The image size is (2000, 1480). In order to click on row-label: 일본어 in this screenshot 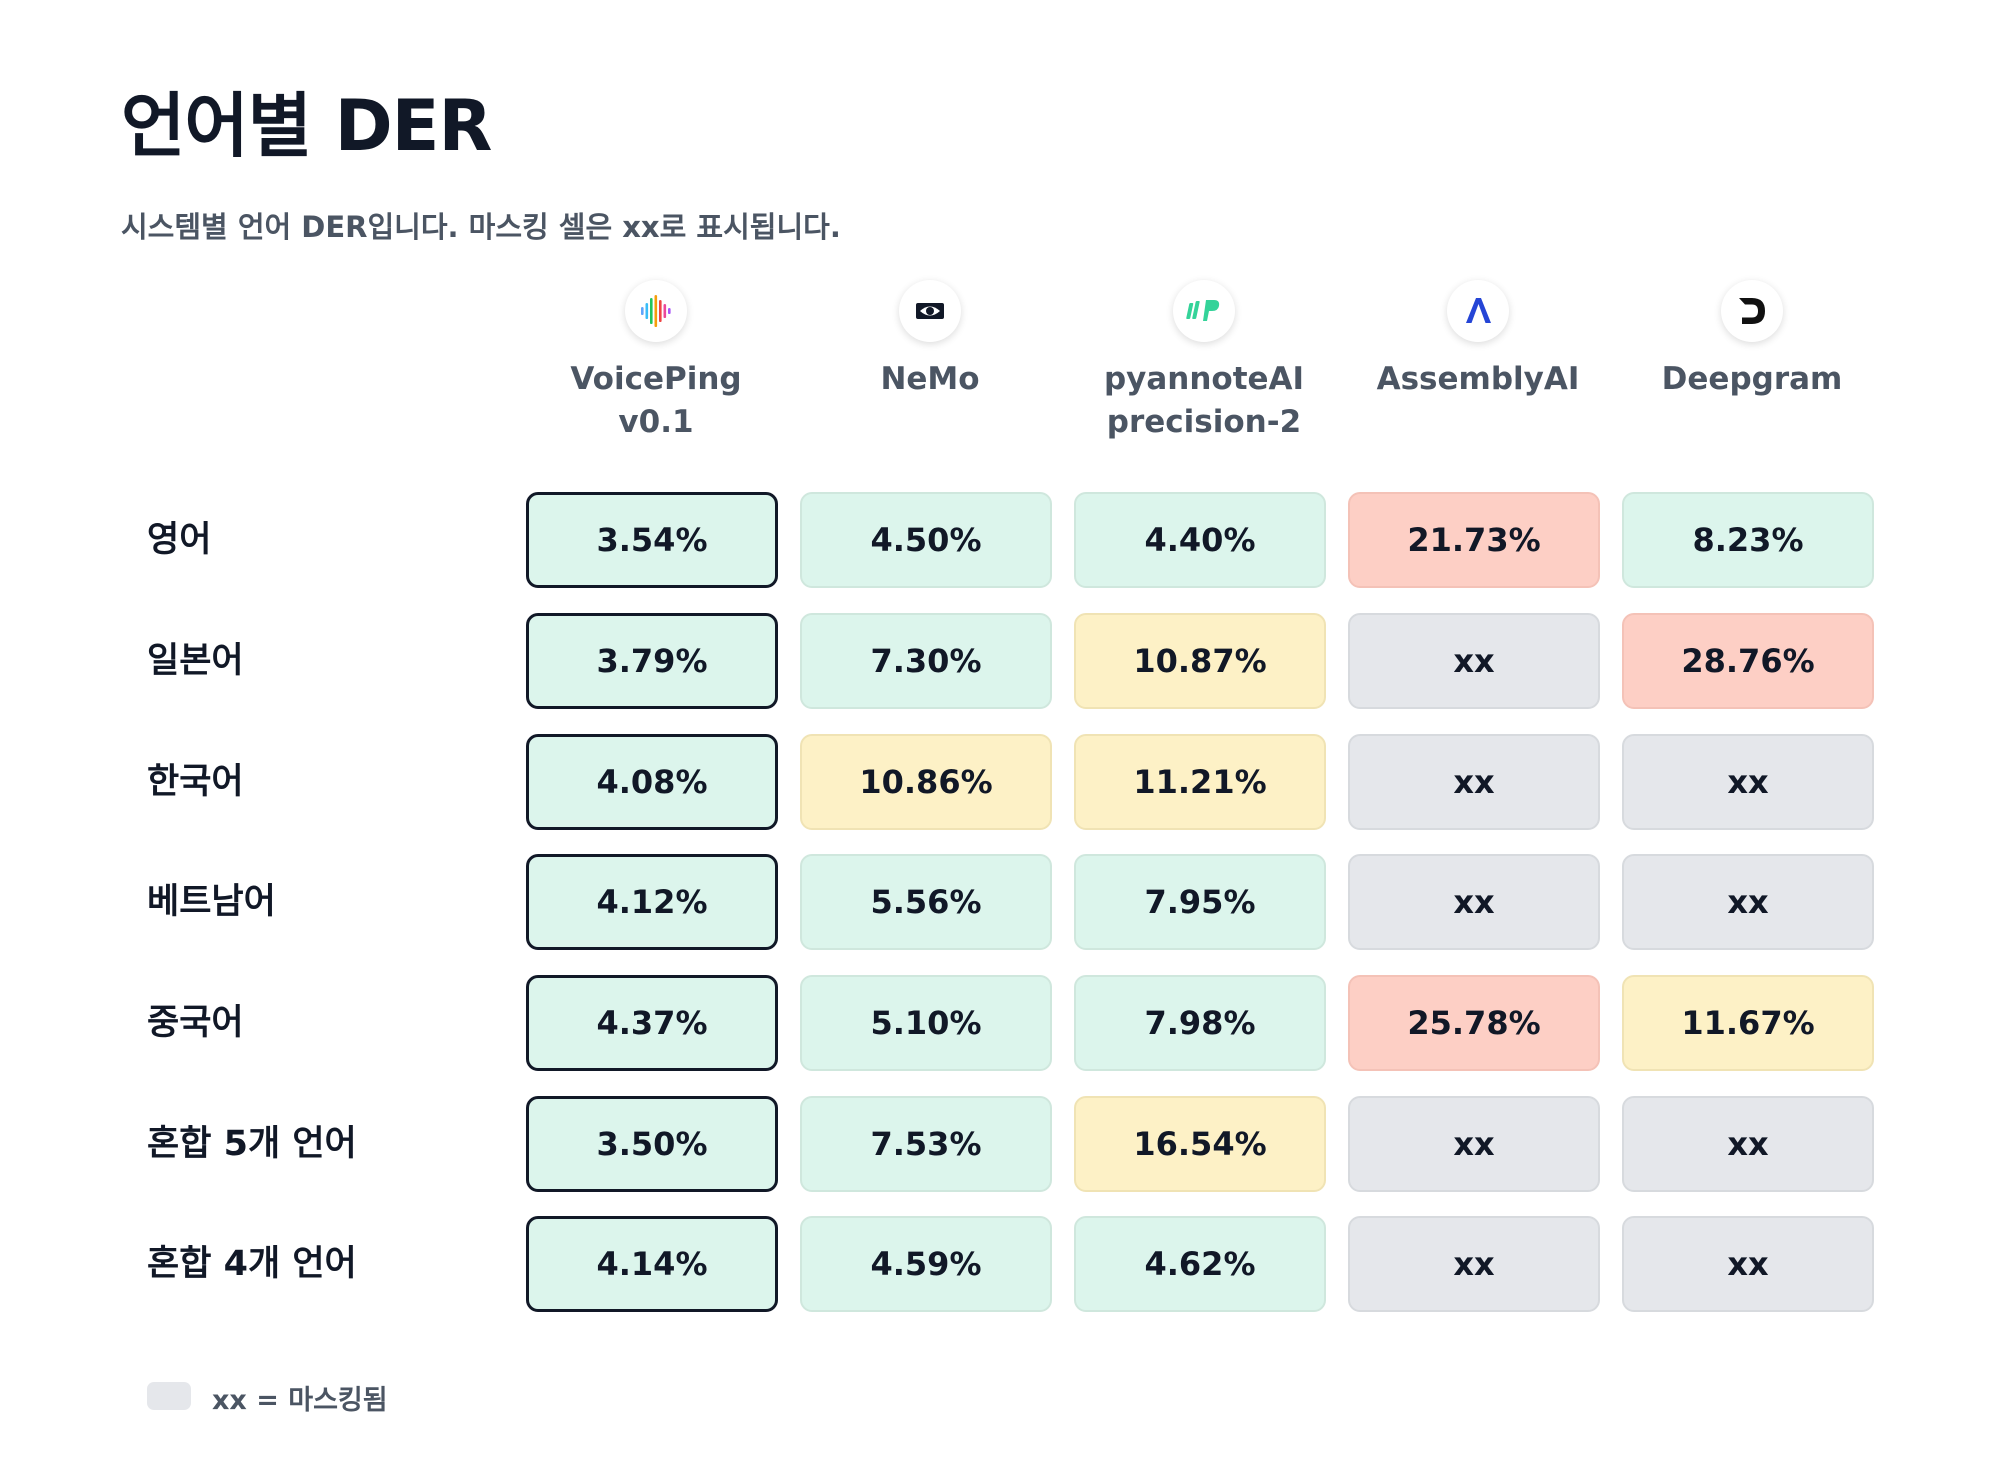, I will do `click(195, 661)`.